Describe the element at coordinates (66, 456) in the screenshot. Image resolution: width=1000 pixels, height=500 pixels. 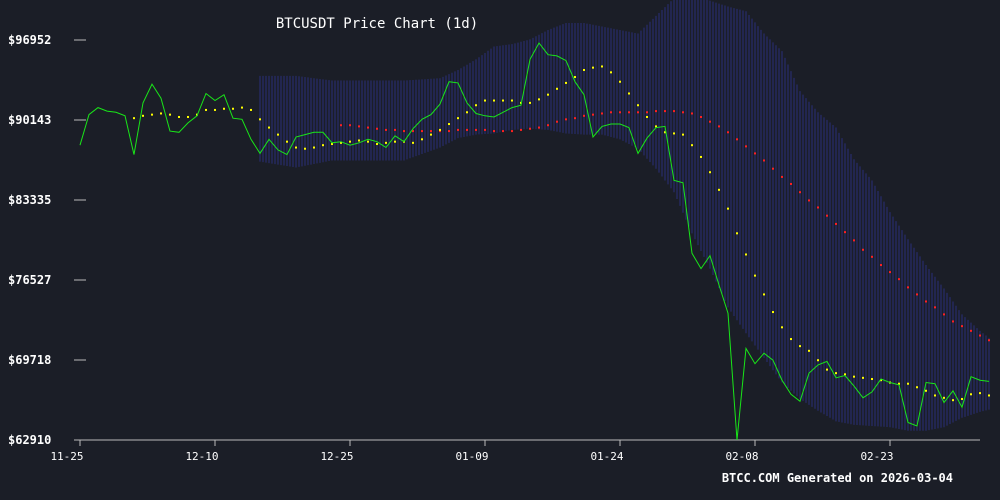
I see `x-tick-label: 11-25` at that location.